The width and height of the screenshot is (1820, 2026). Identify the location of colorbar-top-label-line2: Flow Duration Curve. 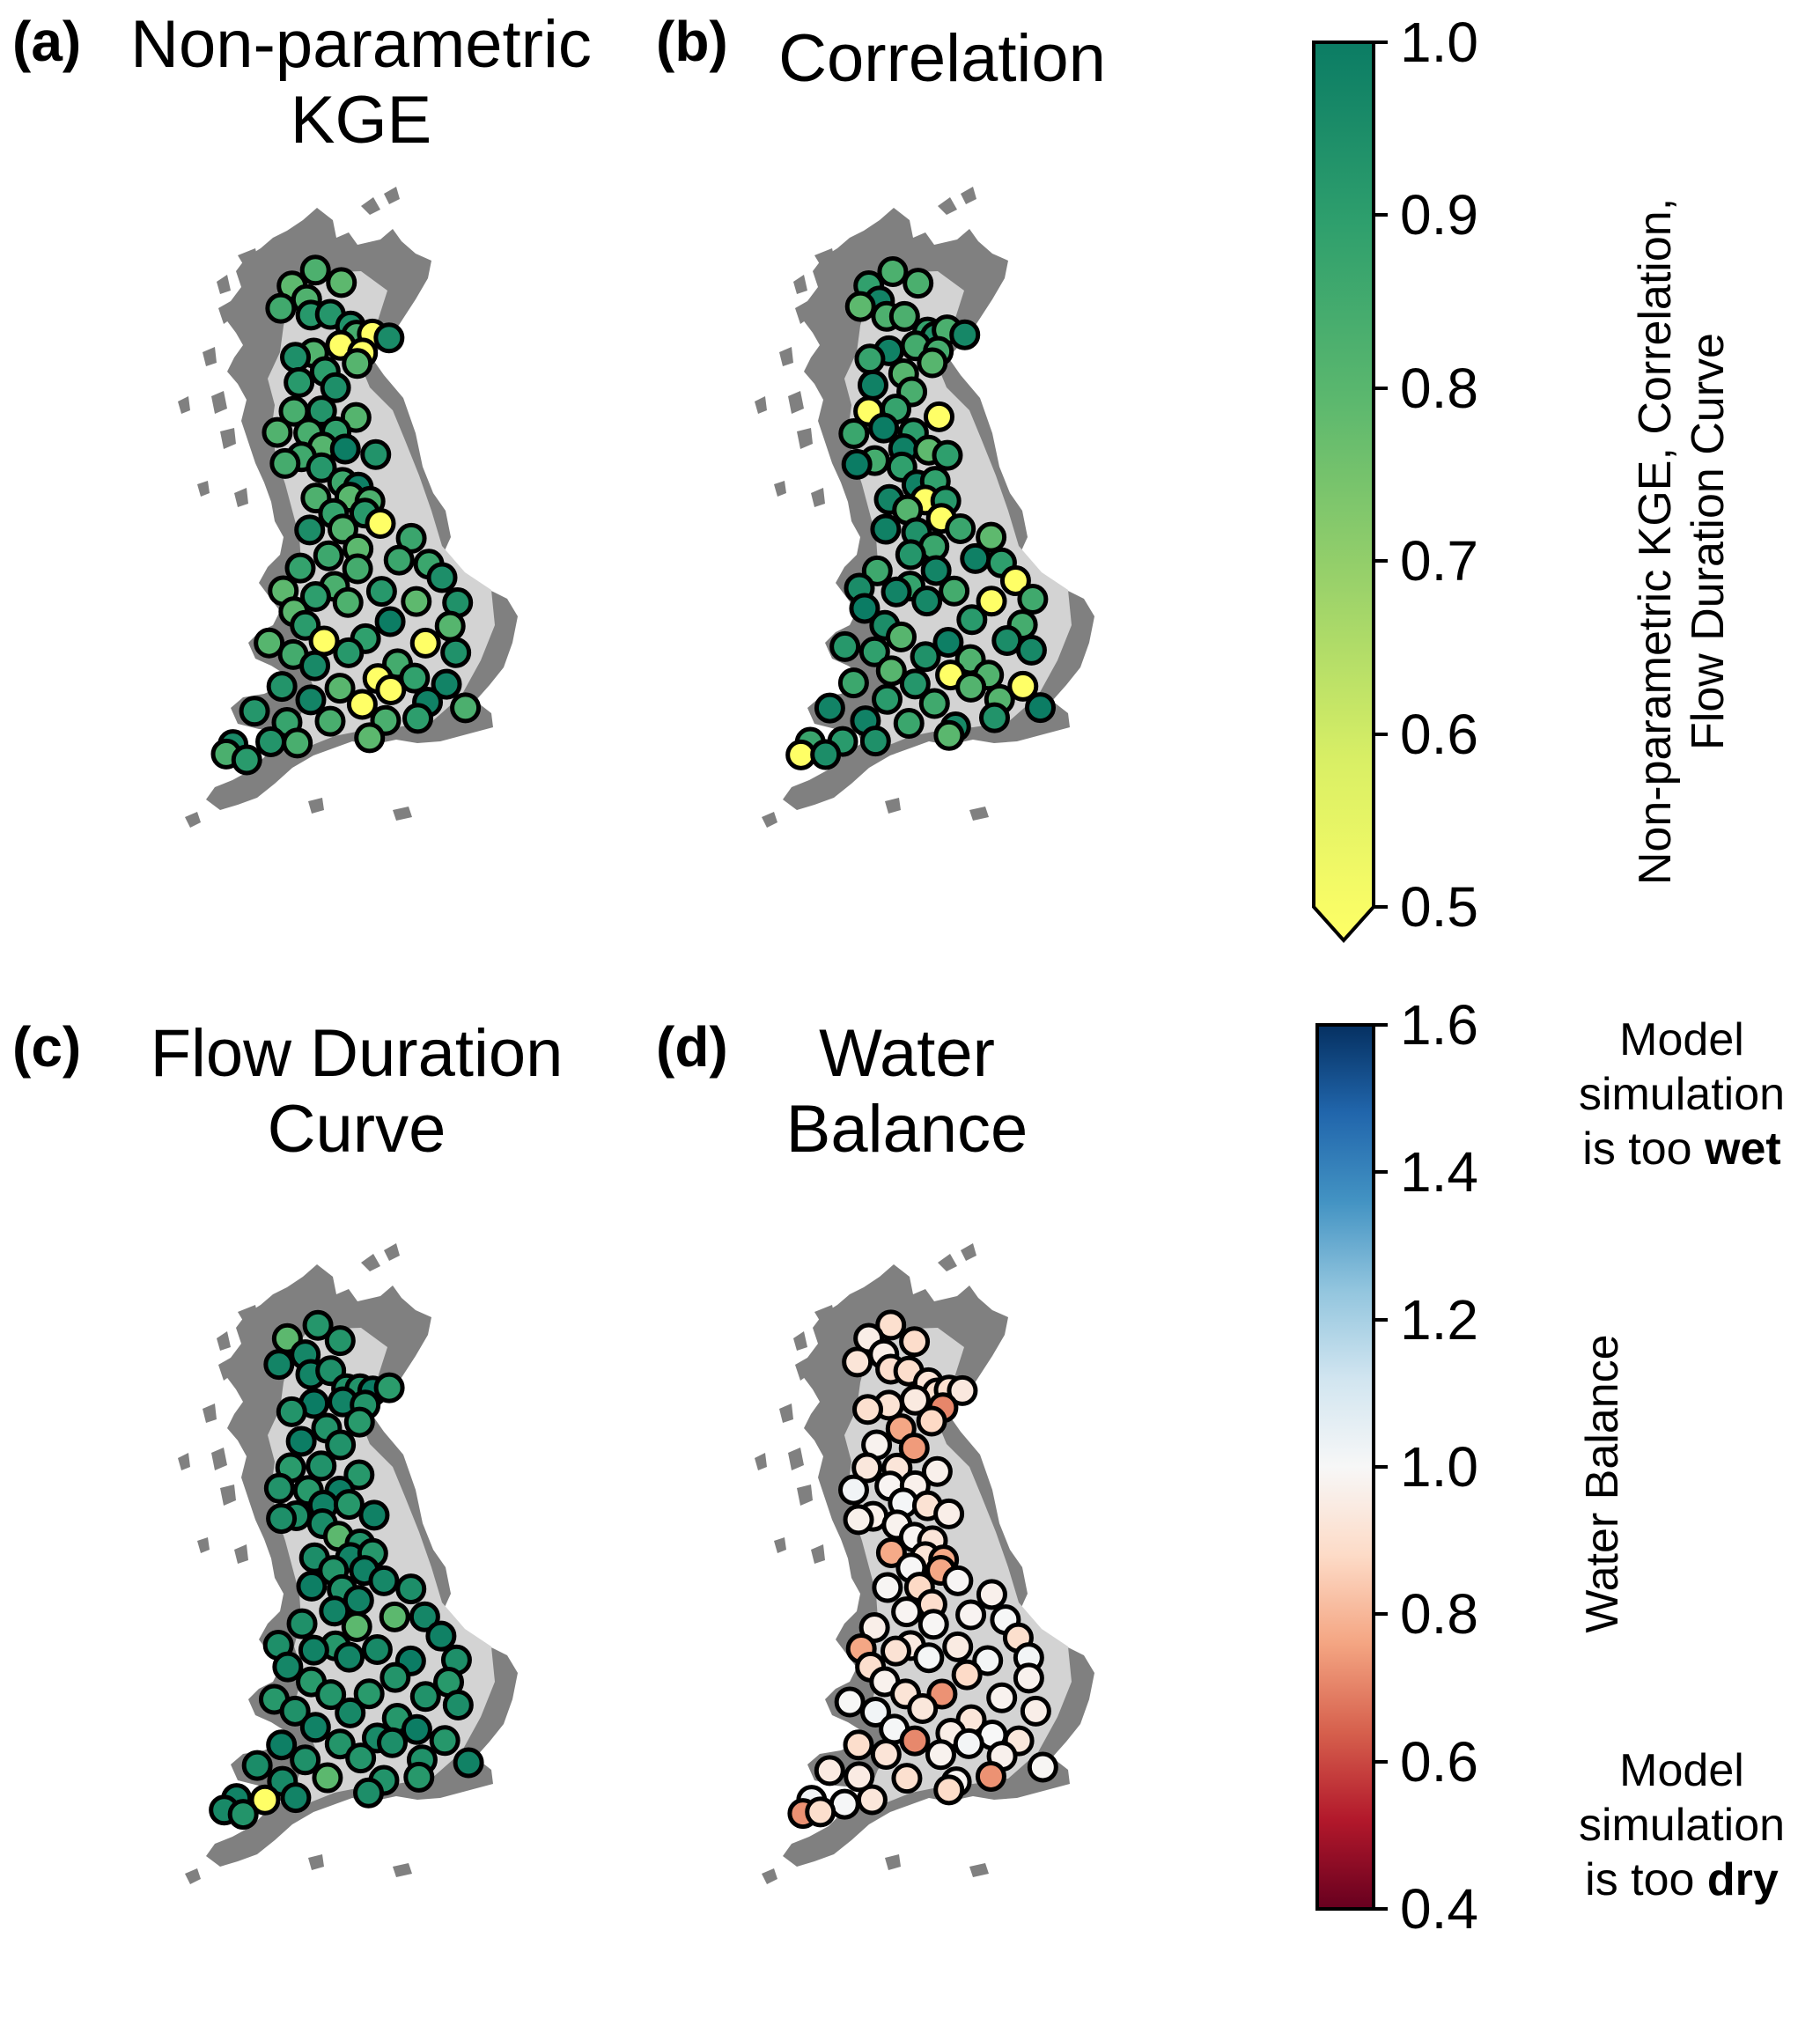
(1708, 541).